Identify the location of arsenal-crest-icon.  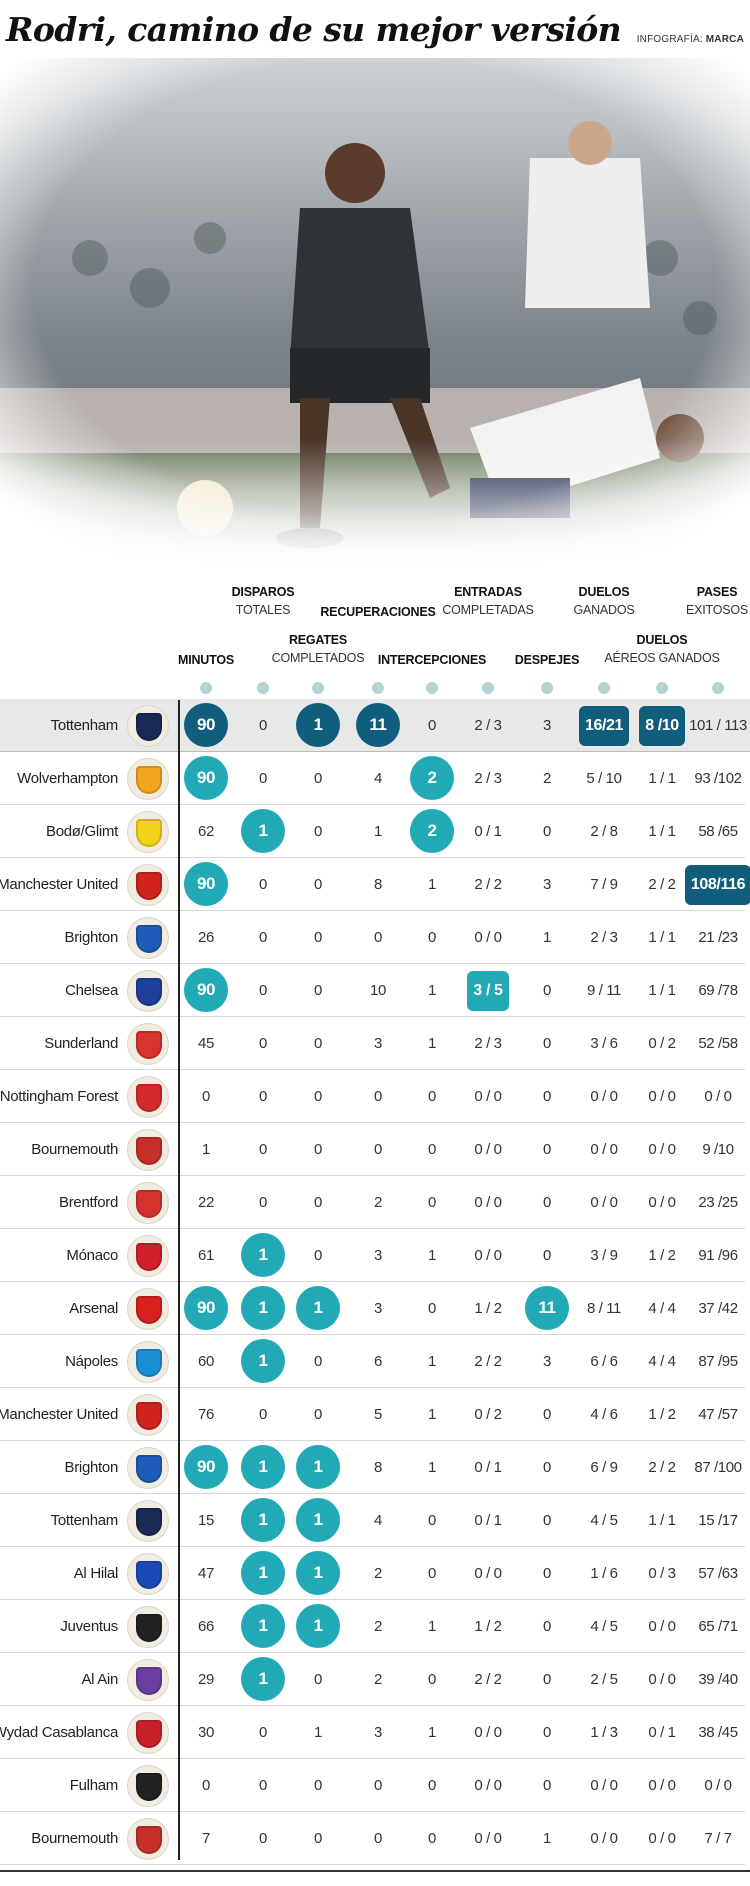
(148, 1309).